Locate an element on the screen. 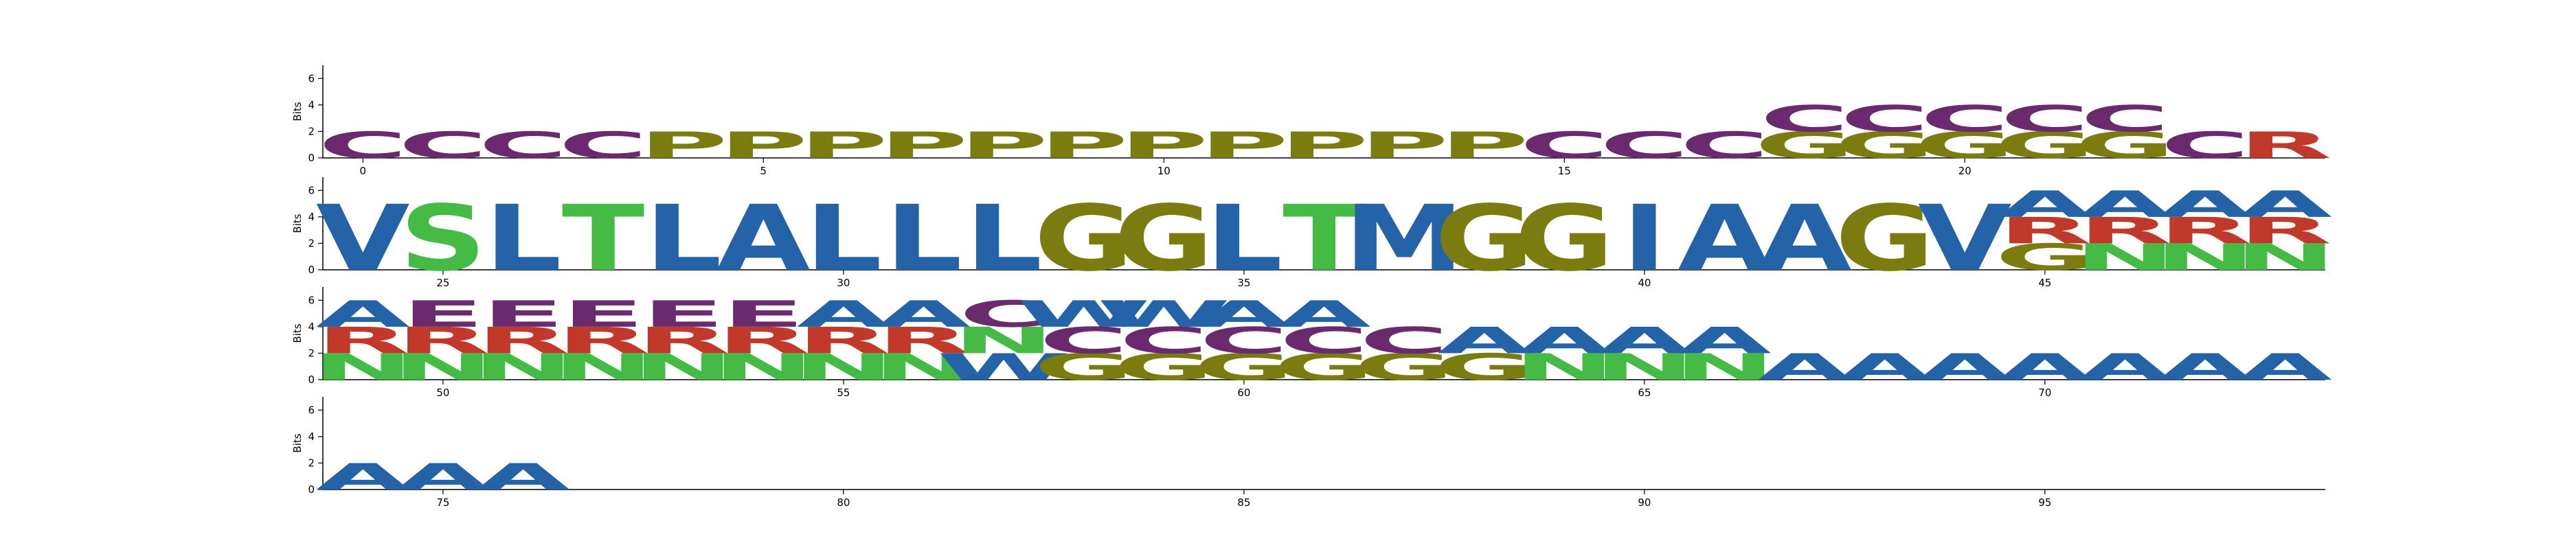  x-tick-label: 20 is located at coordinates (1964, 171).